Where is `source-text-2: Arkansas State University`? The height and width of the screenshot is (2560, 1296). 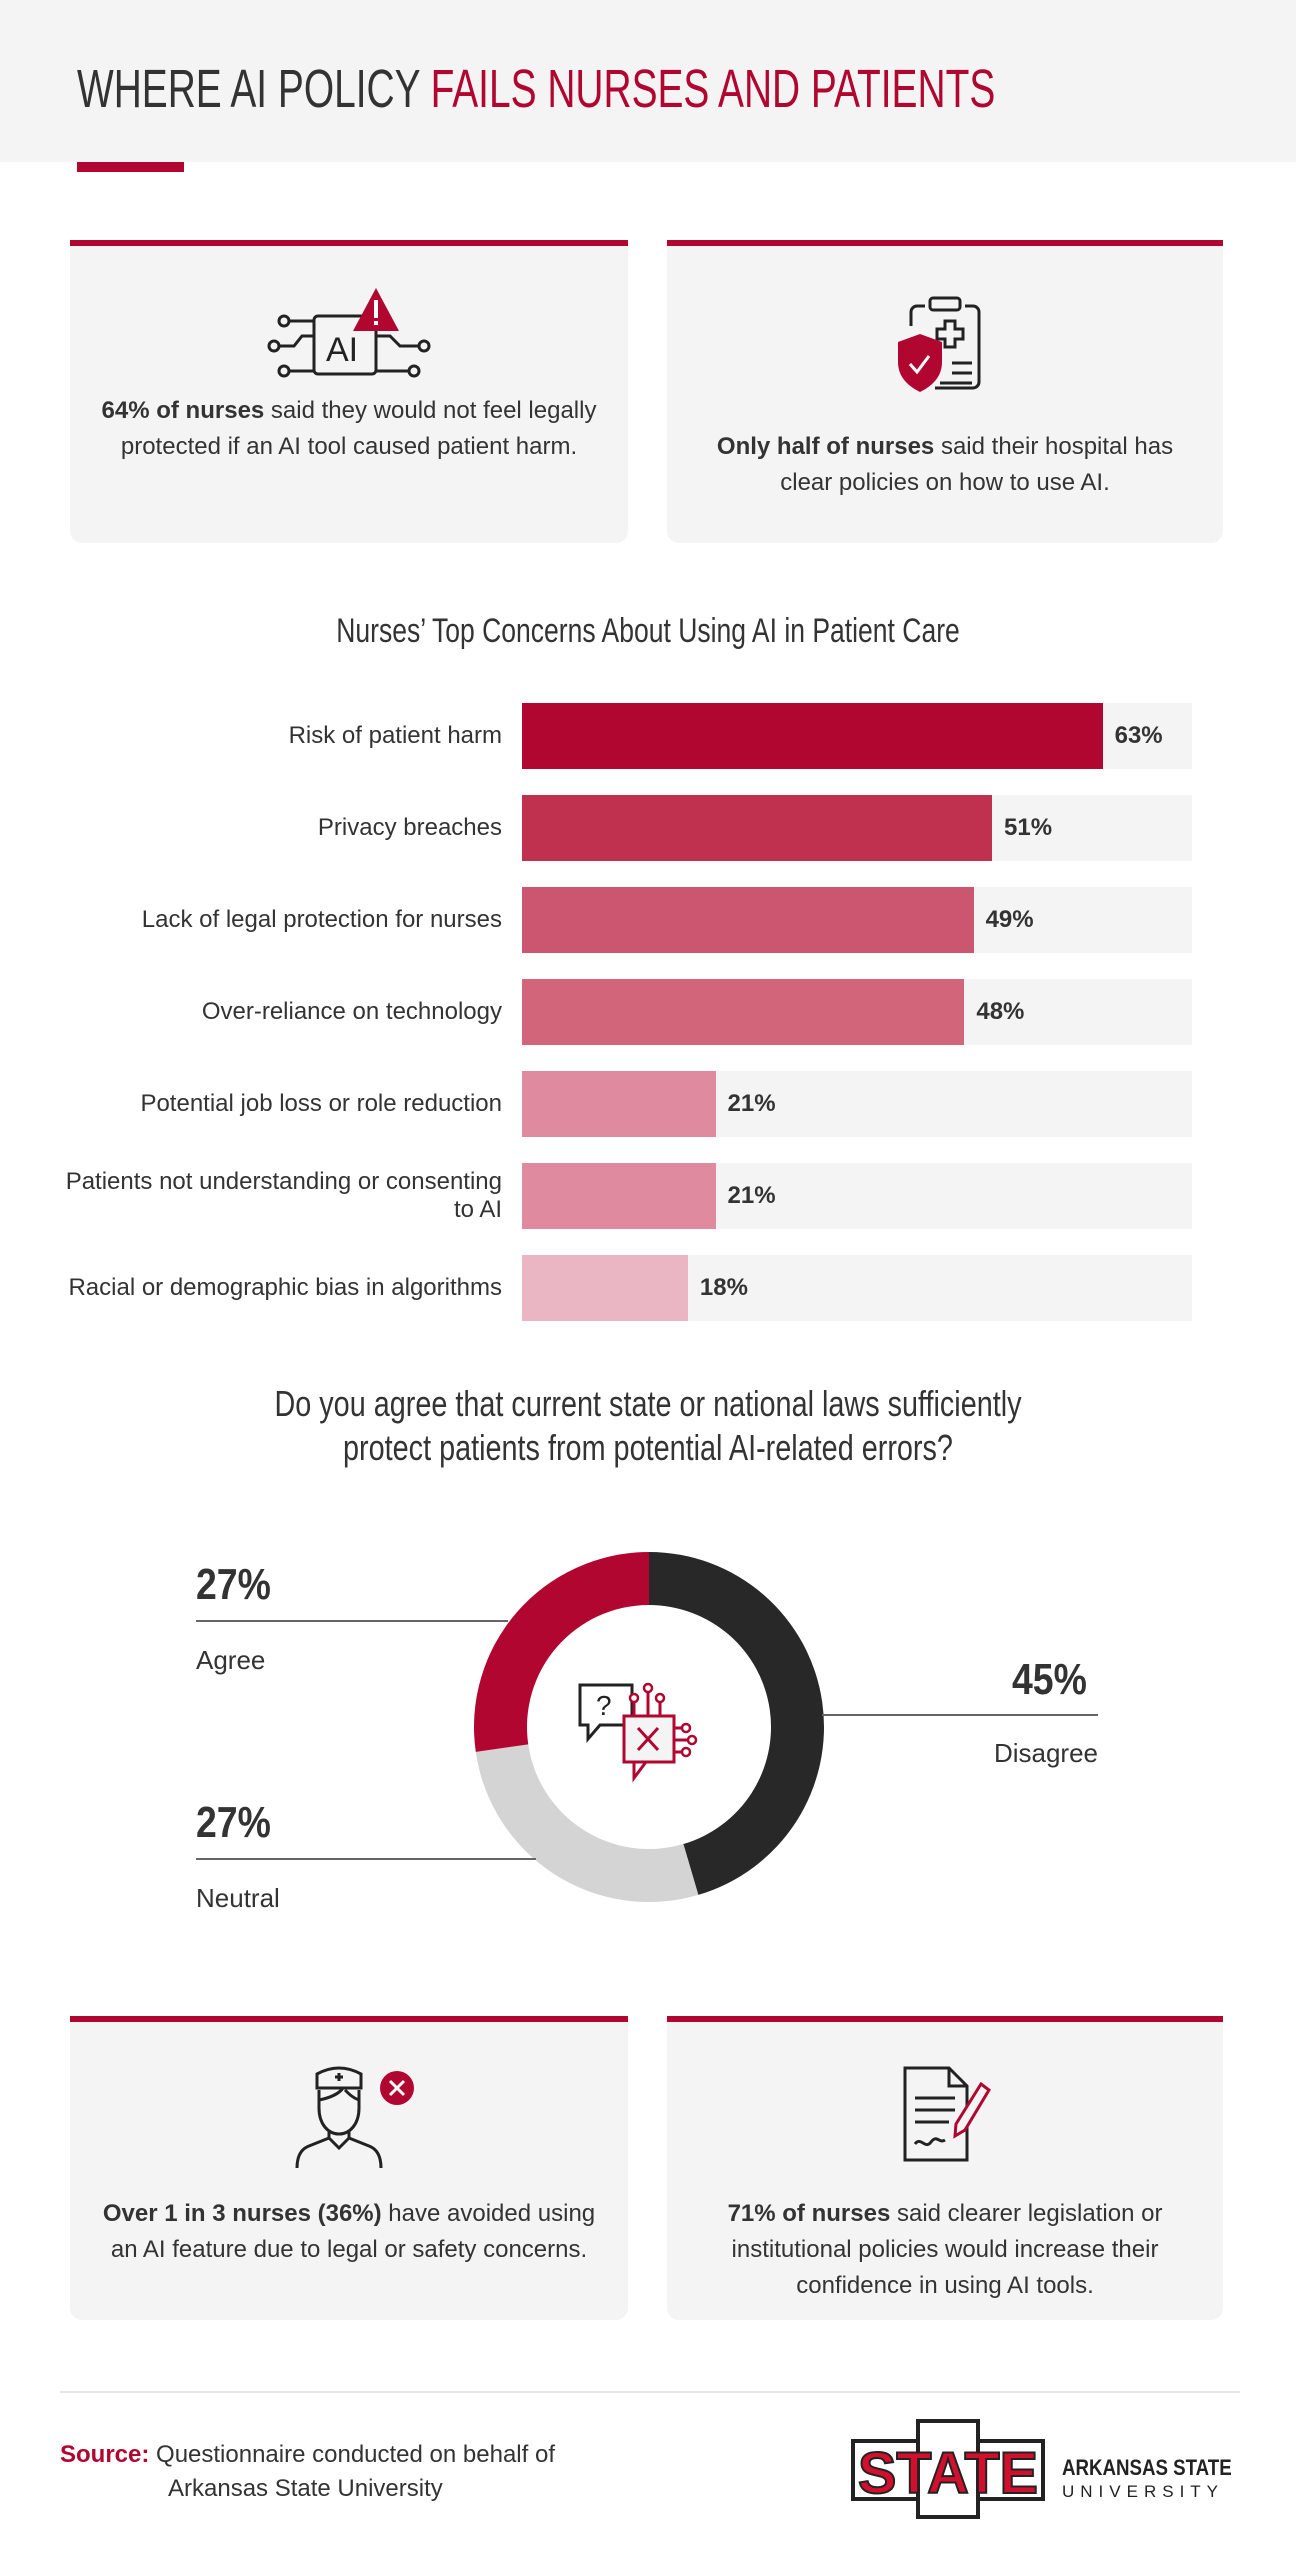
source-text-2: Arkansas State University is located at coordinates (305, 2488).